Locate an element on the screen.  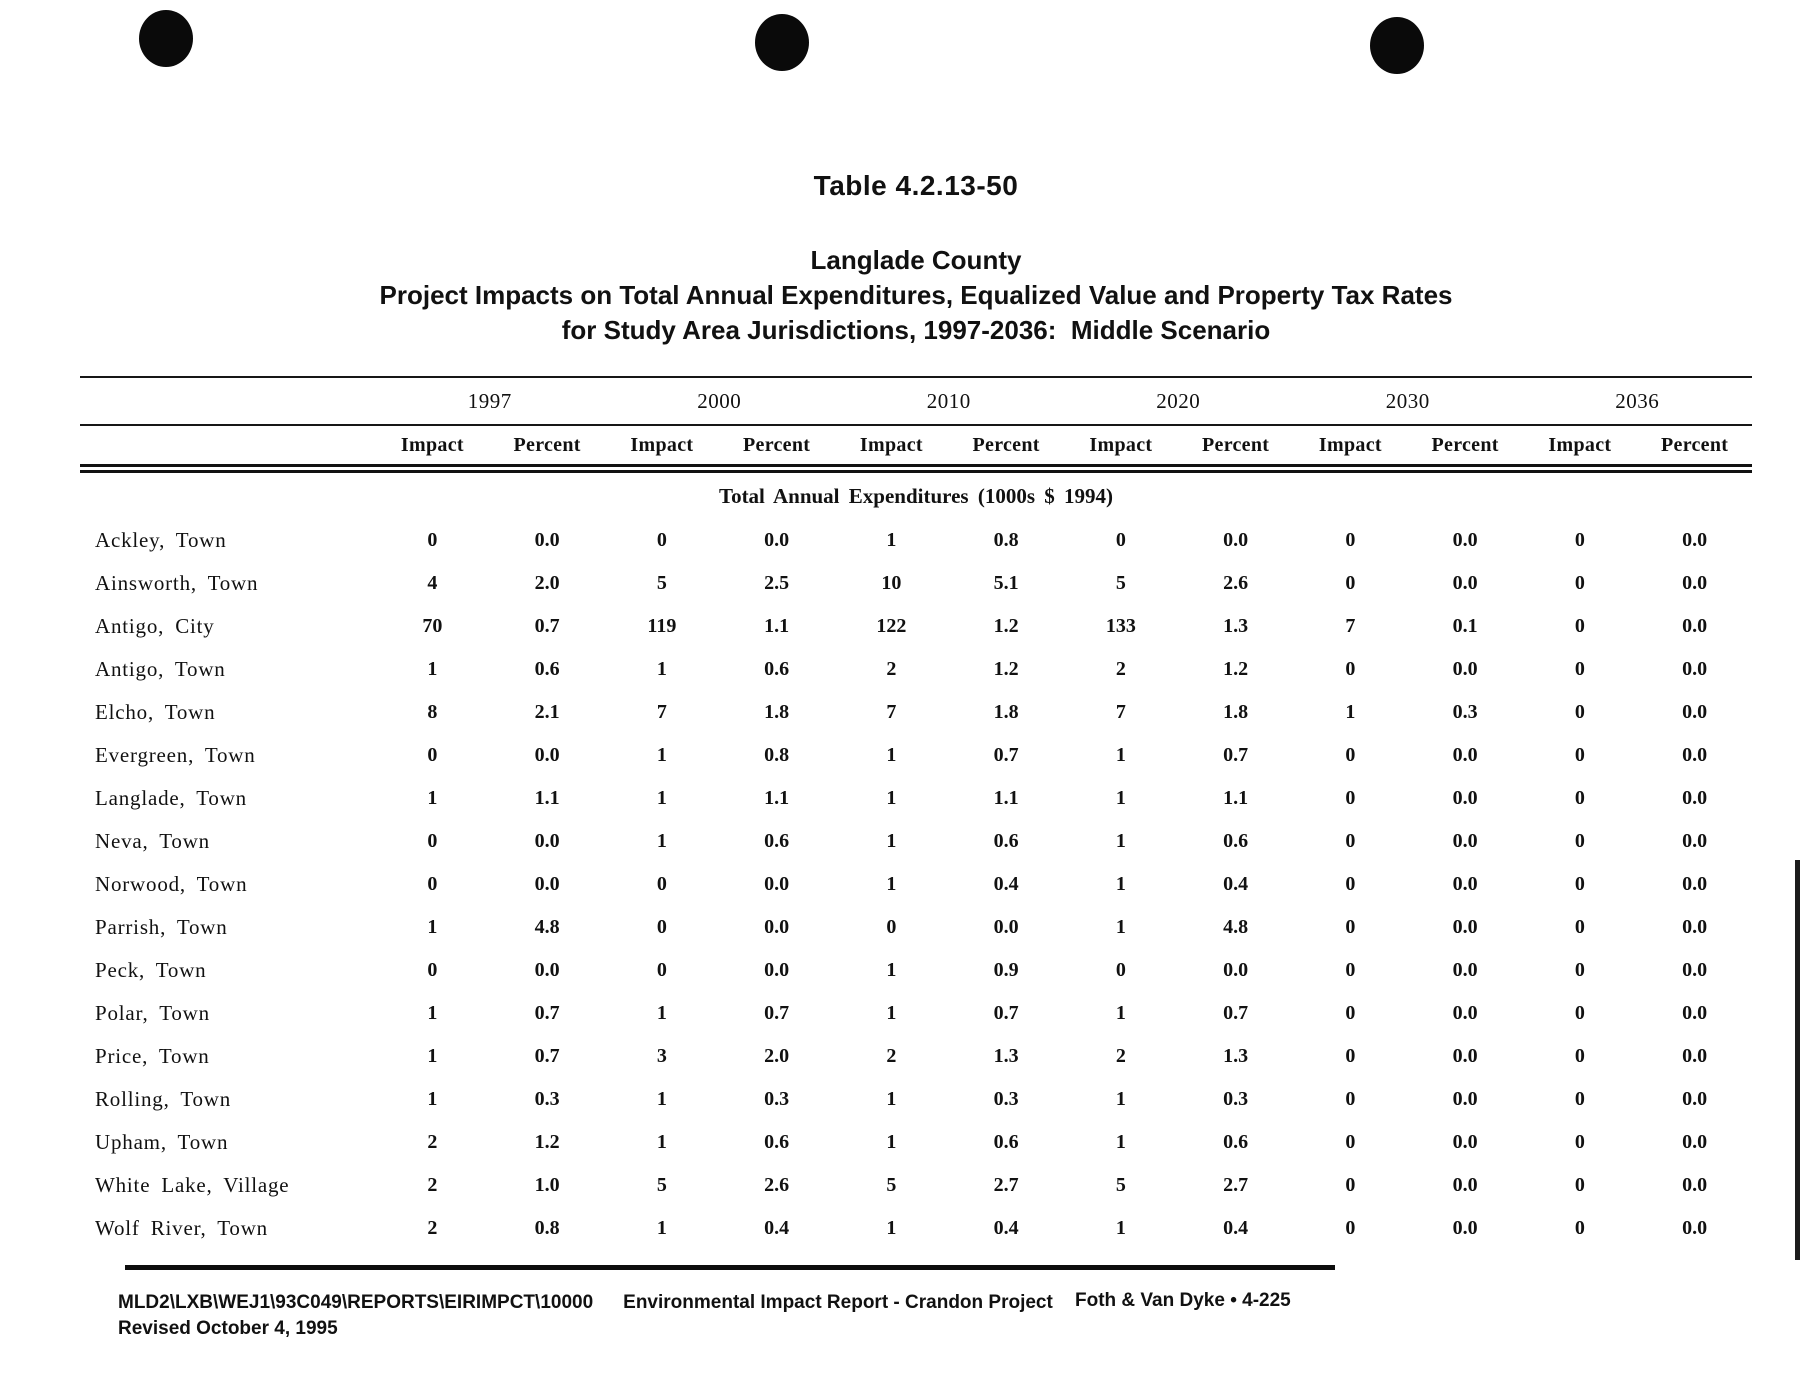
table-row: Upham, Town 2 1.2 1 0.6 1 0.6 1 0.6 0 0.0 0 0.0 is located at coordinates (916, 1142).